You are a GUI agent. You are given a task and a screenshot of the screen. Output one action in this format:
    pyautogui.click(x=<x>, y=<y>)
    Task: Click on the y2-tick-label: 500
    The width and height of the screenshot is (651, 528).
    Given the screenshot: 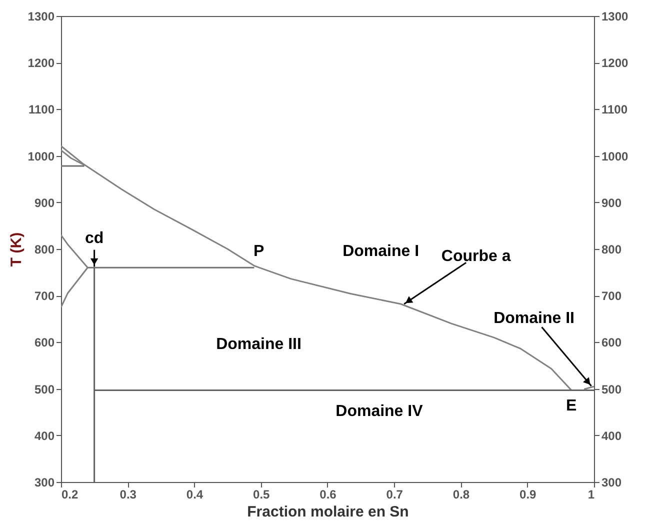 What is the action you would take?
    pyautogui.click(x=612, y=389)
    